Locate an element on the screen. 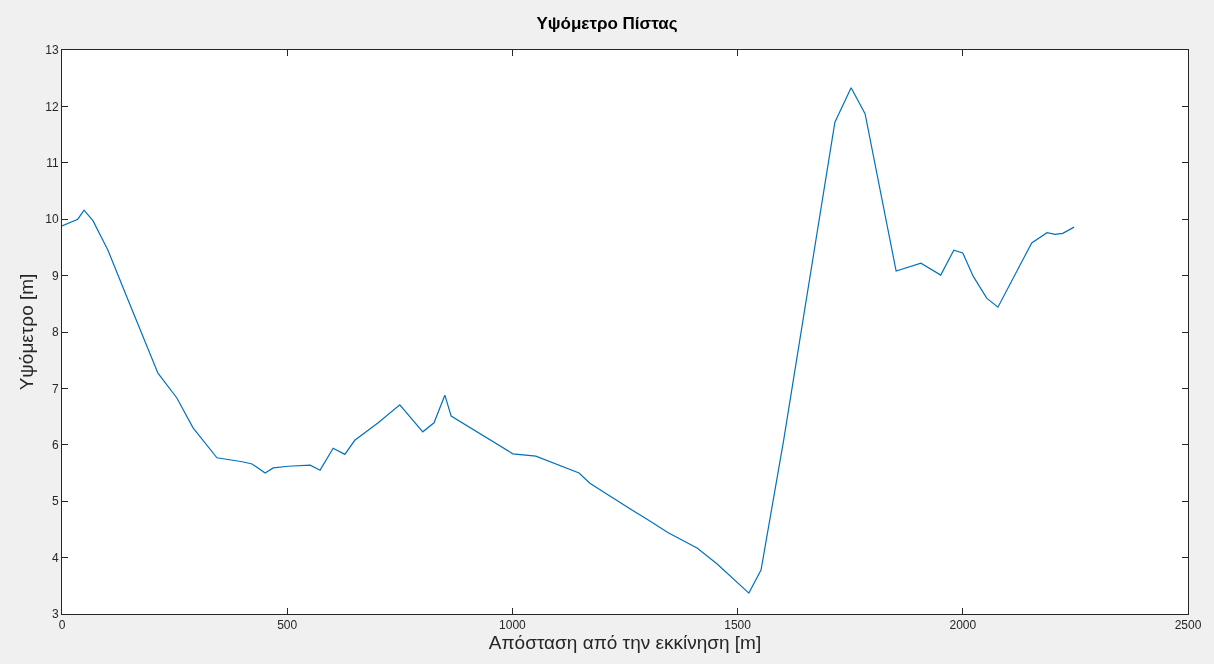 Image resolution: width=1214 pixels, height=664 pixels. x-tick-label: 0 is located at coordinates (62, 625).